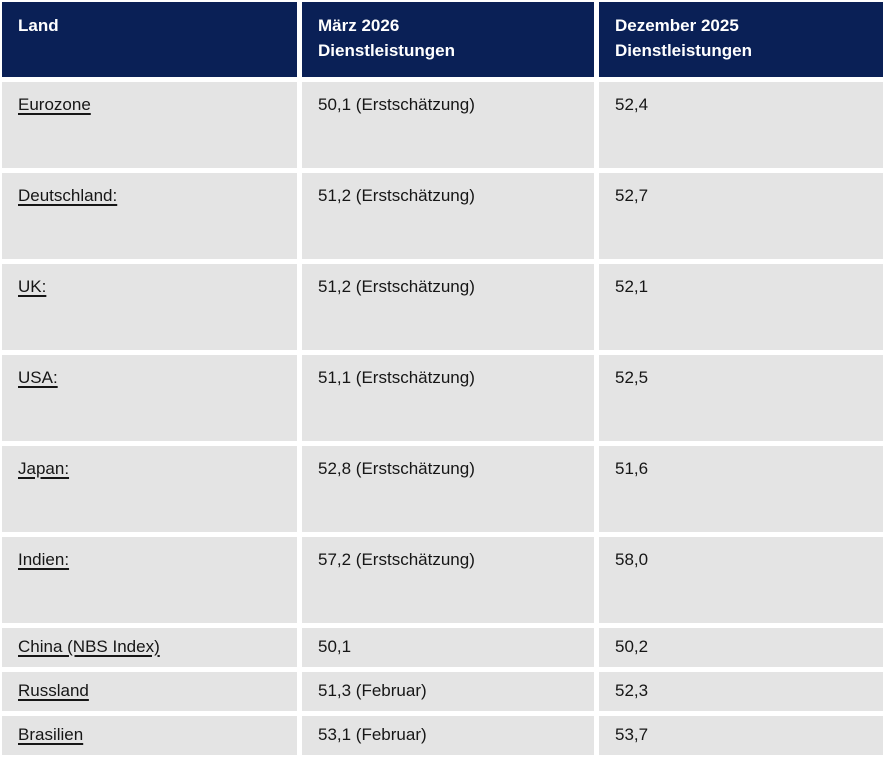  What do you see at coordinates (38, 25) in the screenshot?
I see `column-header-label: Land` at bounding box center [38, 25].